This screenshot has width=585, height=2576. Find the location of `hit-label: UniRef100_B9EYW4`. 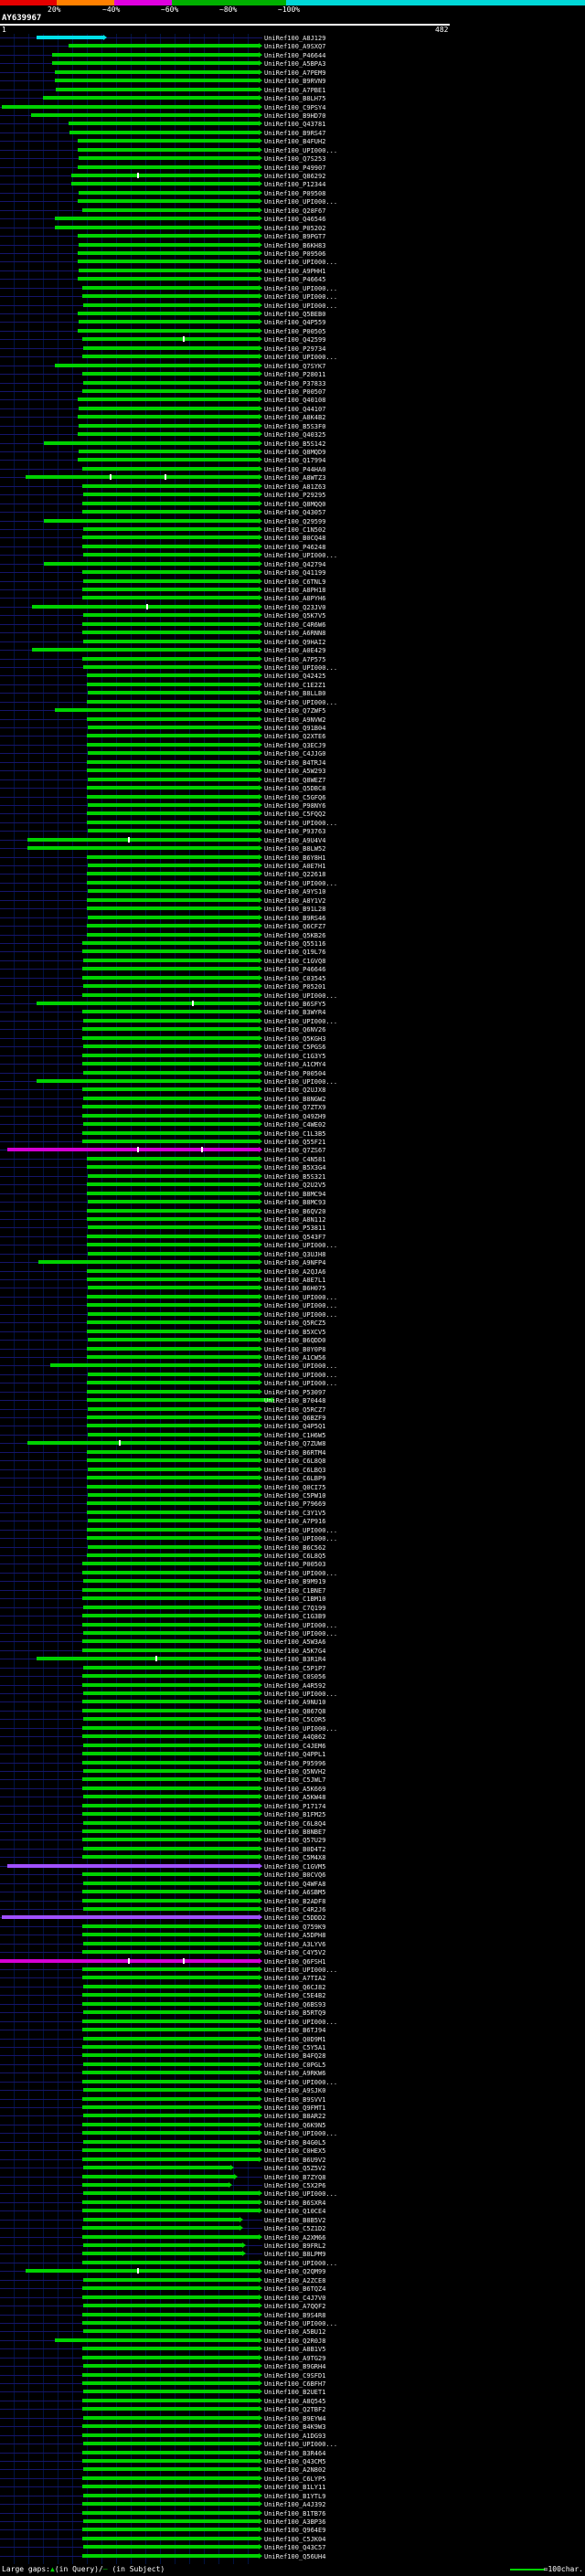

hit-label: UniRef100_B9EYW4 is located at coordinates (295, 2418).